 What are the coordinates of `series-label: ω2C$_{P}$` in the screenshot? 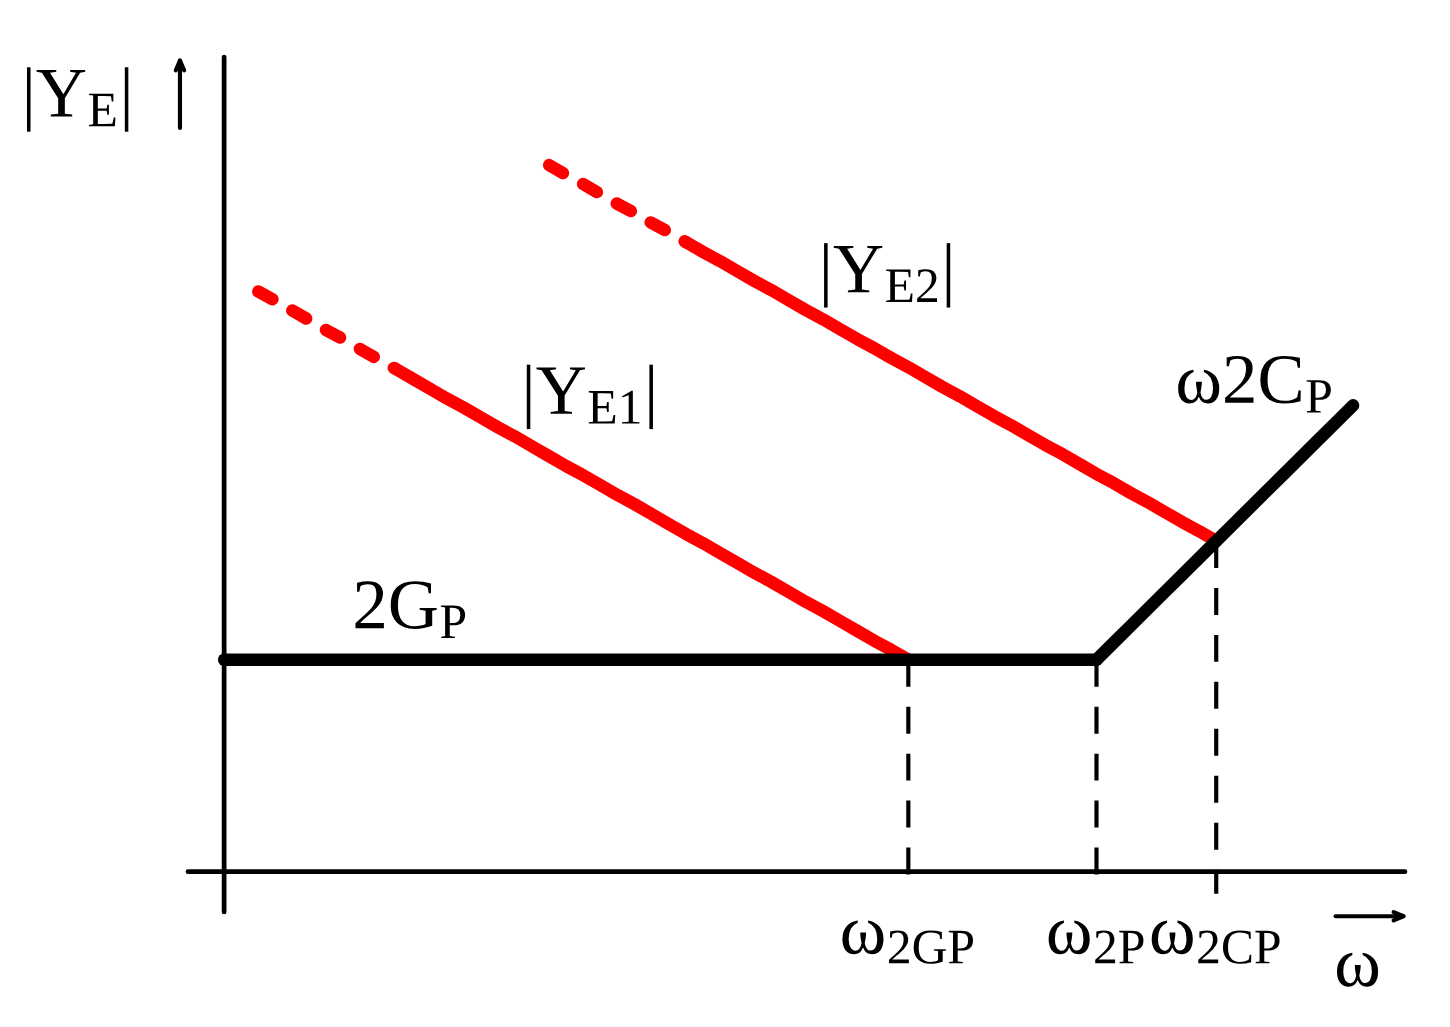 It's located at (1254, 384).